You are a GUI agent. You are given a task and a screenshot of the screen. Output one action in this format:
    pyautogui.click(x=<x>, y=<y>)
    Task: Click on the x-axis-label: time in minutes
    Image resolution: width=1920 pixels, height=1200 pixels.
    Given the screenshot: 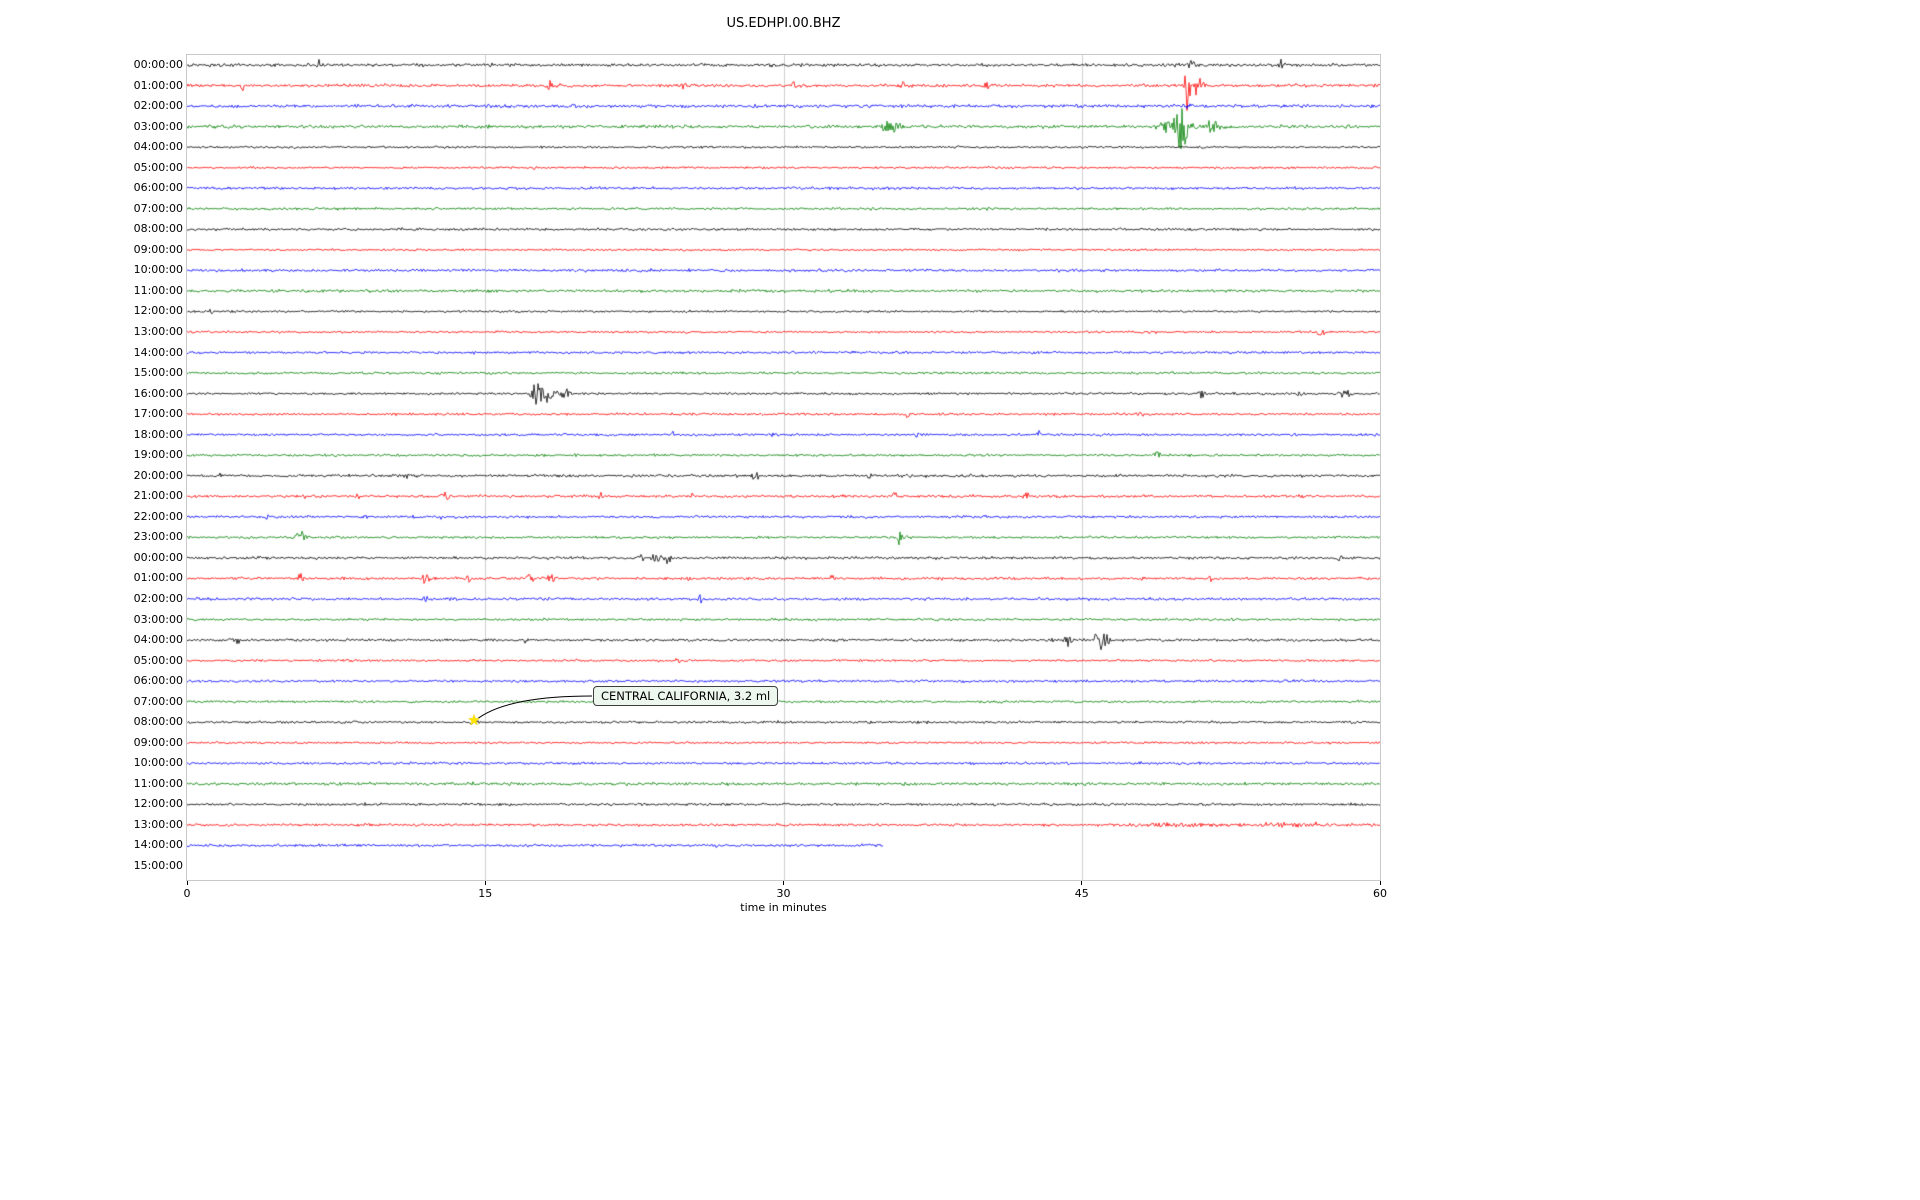 What is the action you would take?
    pyautogui.click(x=783, y=907)
    